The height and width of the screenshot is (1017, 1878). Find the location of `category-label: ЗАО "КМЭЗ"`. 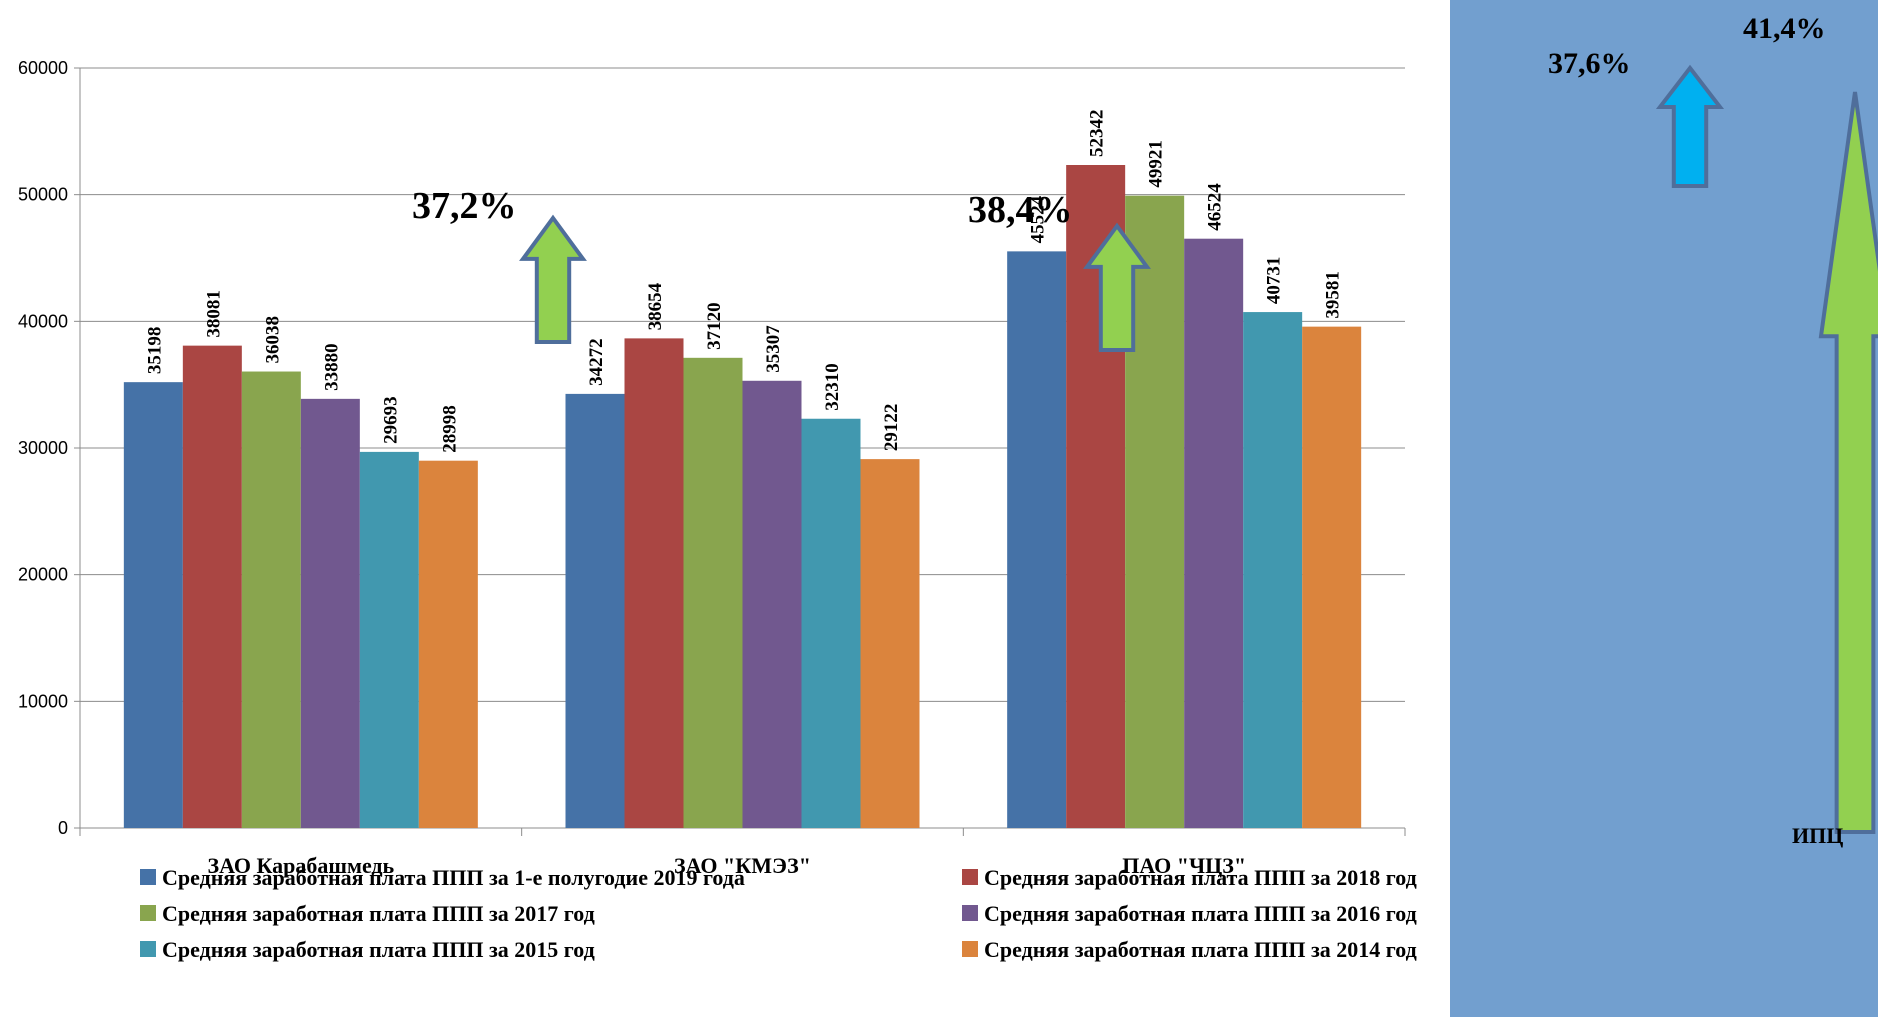

category-label: ЗАО "КМЭЗ" is located at coordinates (742, 865).